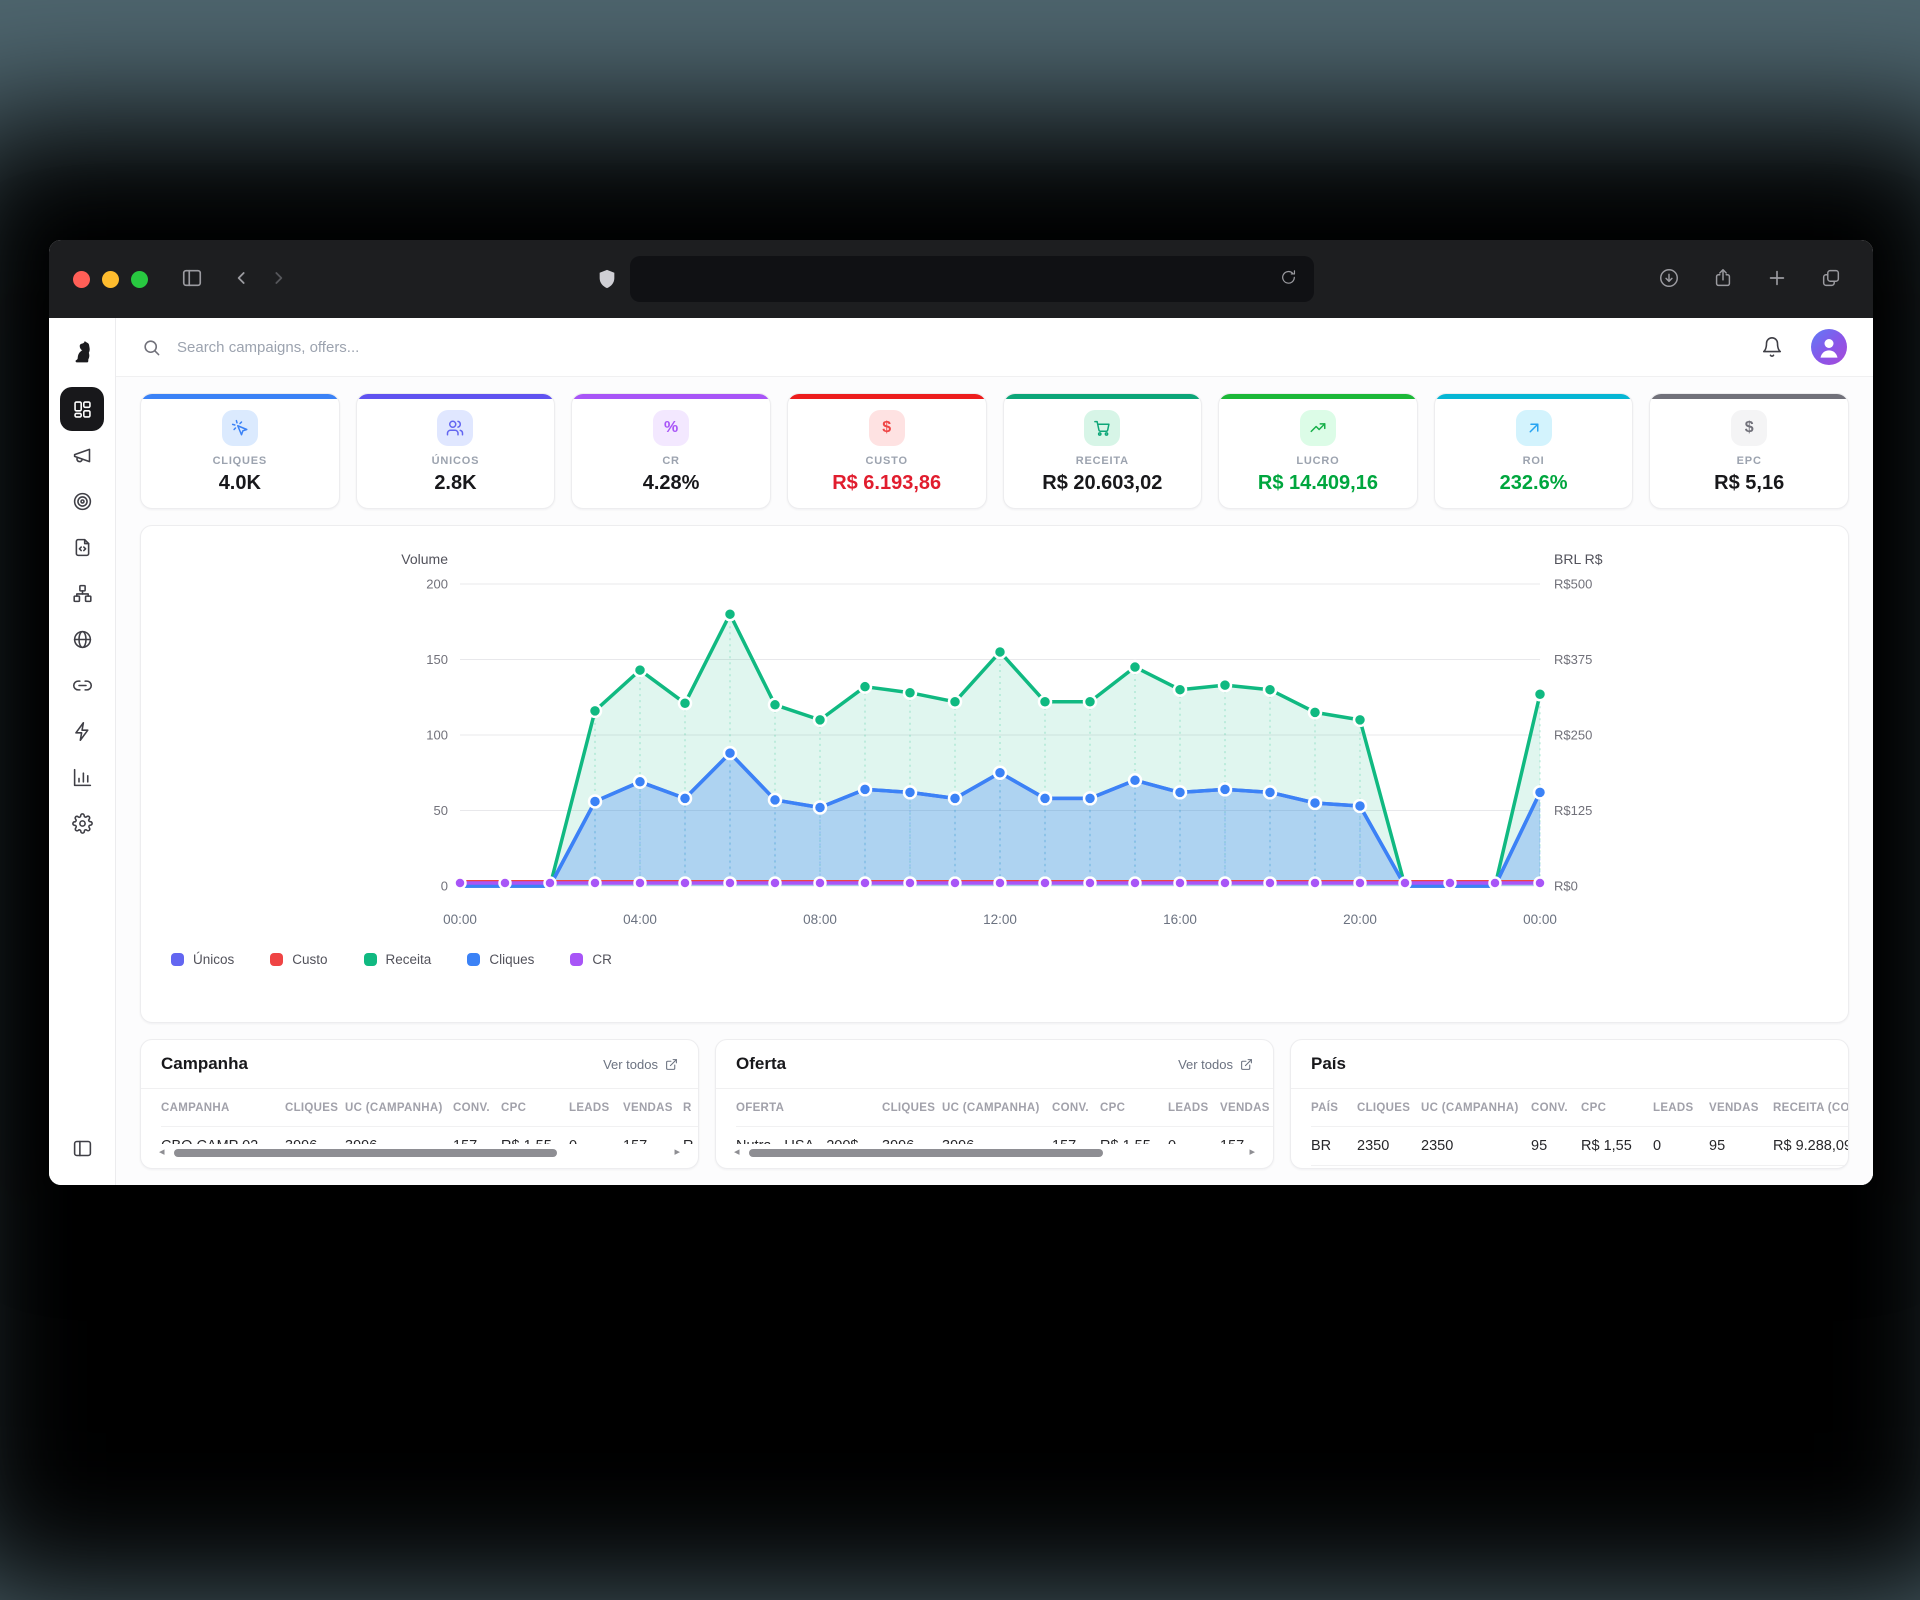  I want to click on table-cell: PT, so click(1334, 1166).